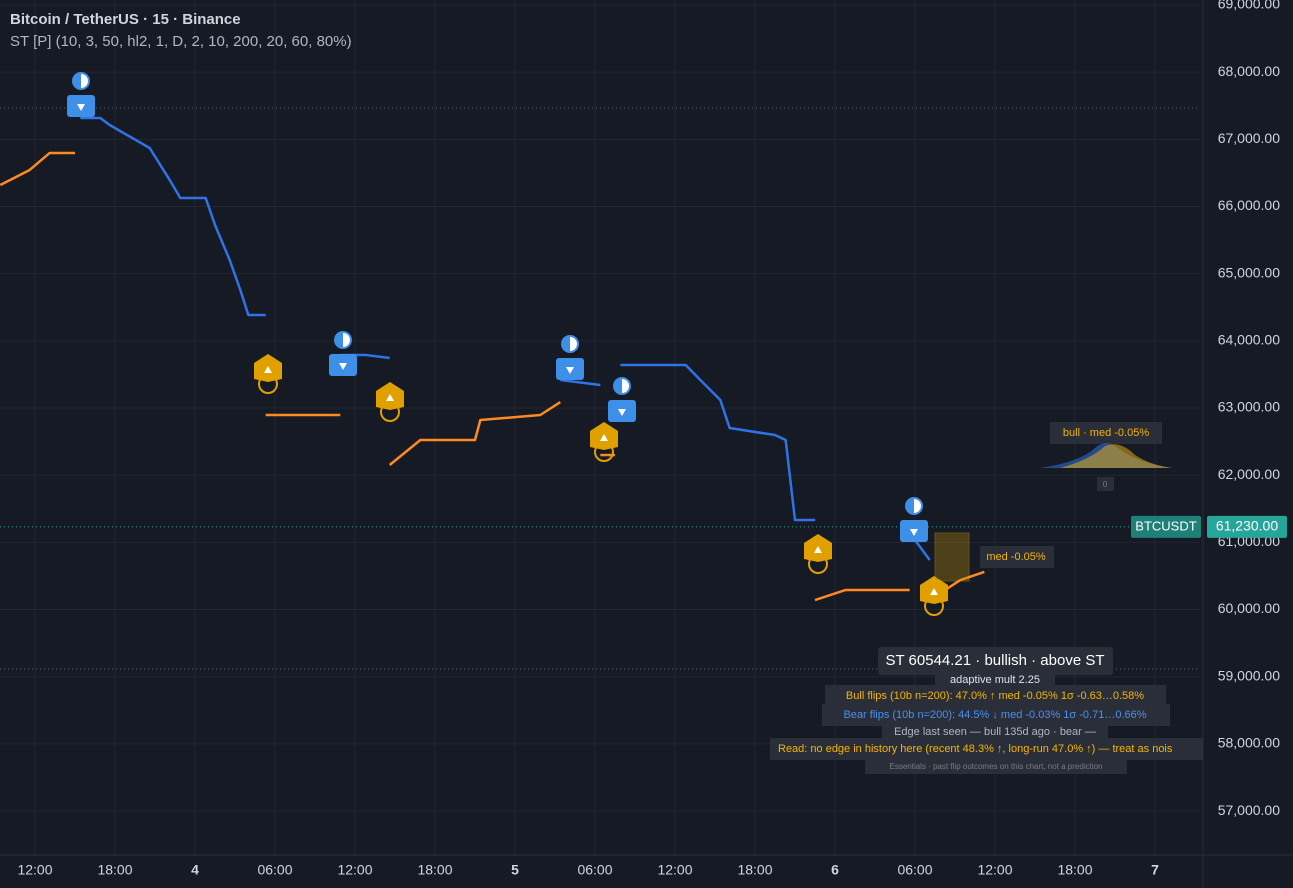  I want to click on y-tick-label: 59,000.00, so click(1249, 675).